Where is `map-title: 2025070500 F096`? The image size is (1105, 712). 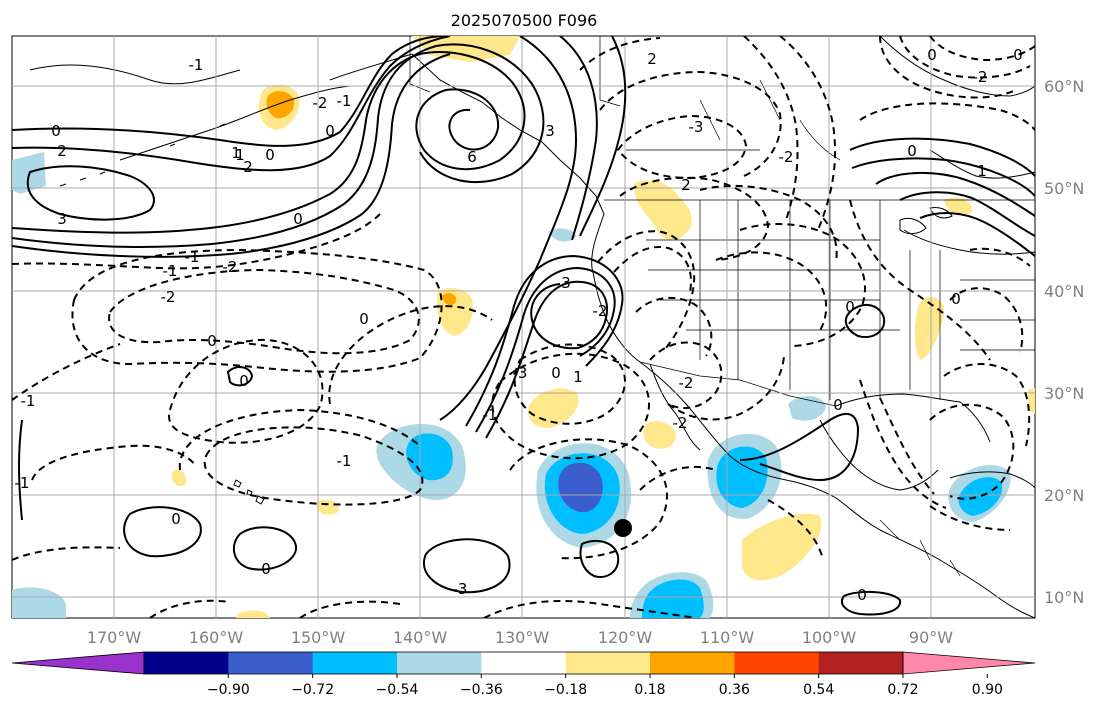
map-title: 2025070500 F096 is located at coordinates (524, 20).